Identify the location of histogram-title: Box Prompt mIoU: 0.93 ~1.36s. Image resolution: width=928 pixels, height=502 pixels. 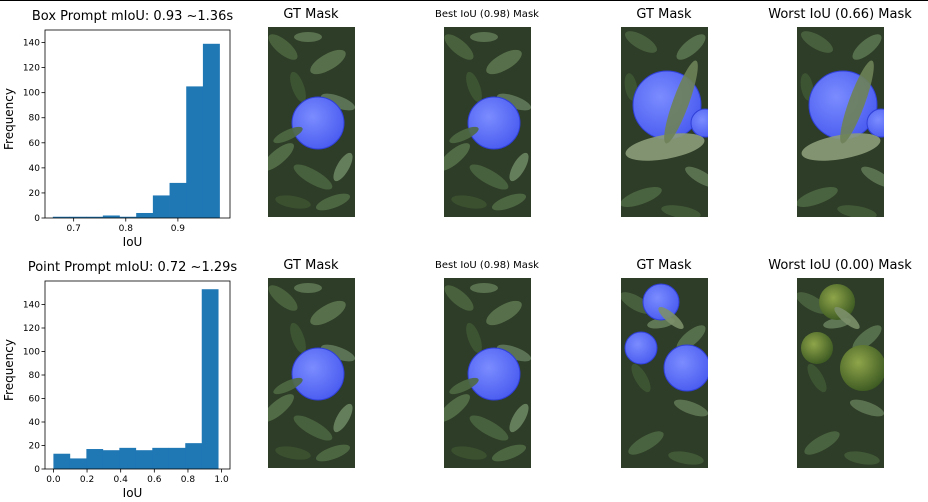
(132, 16).